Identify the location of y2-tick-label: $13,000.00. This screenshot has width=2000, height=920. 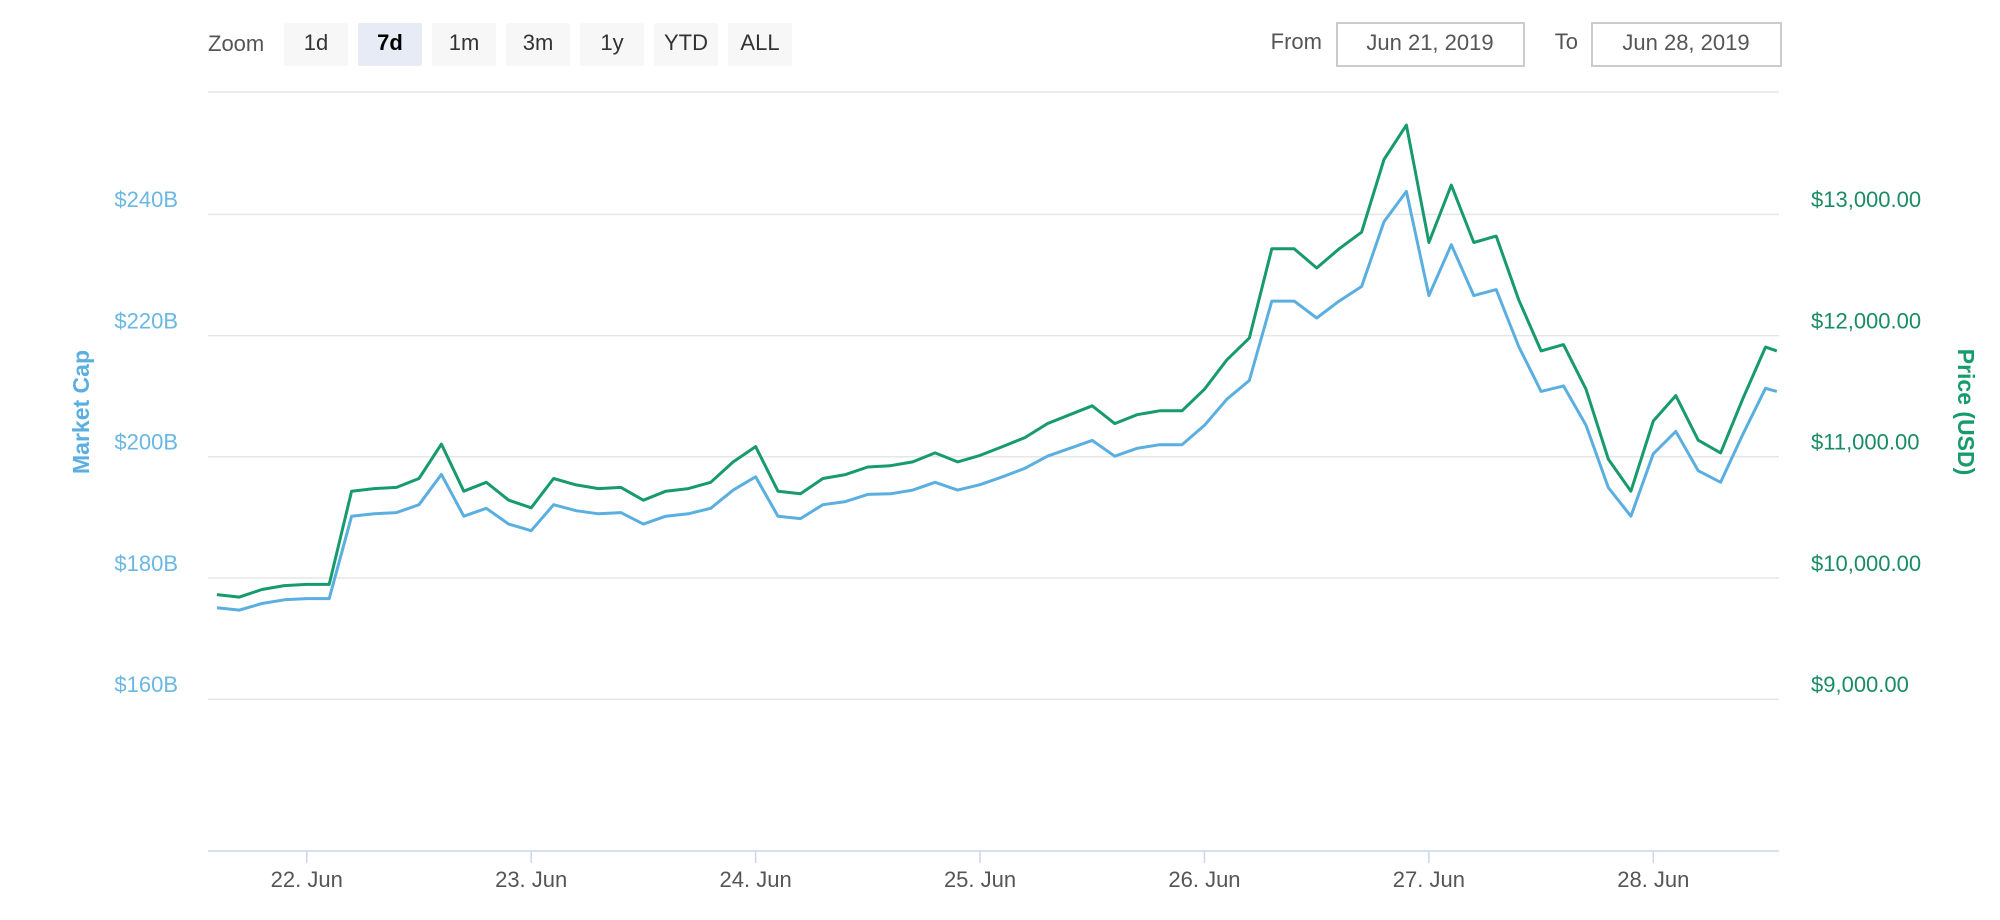
(1866, 199).